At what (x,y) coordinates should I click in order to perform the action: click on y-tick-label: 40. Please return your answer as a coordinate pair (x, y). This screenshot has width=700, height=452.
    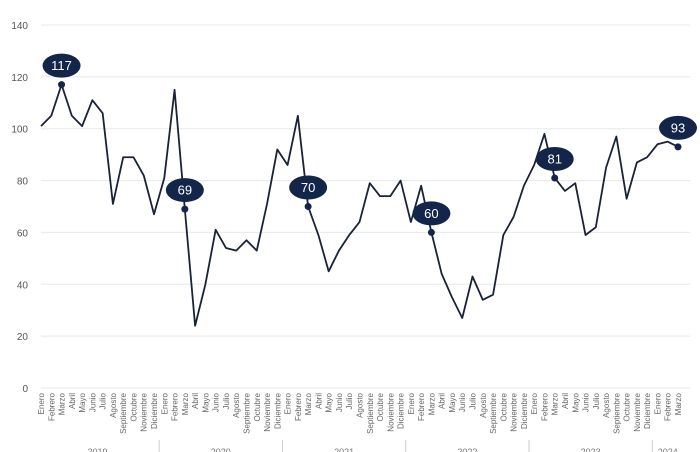
    Looking at the image, I should click on (23, 285).